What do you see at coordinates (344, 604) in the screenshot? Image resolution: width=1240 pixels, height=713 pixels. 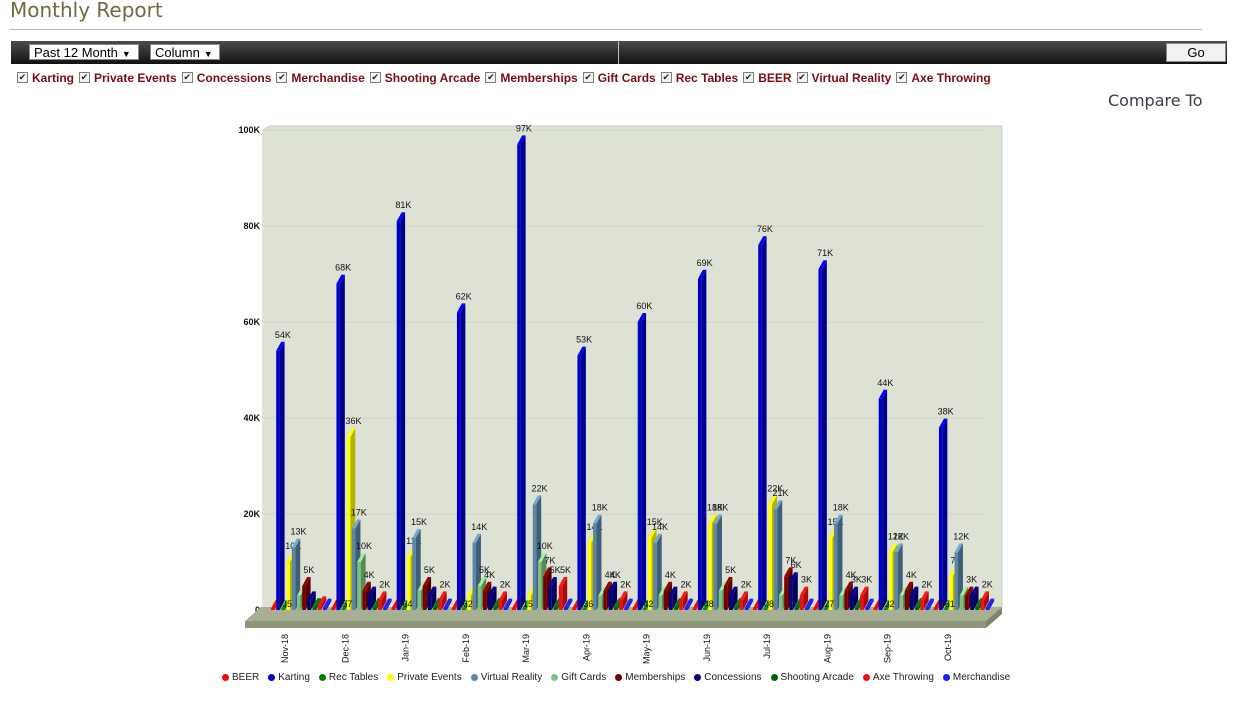 I see `bottom-value-label: 157` at bounding box center [344, 604].